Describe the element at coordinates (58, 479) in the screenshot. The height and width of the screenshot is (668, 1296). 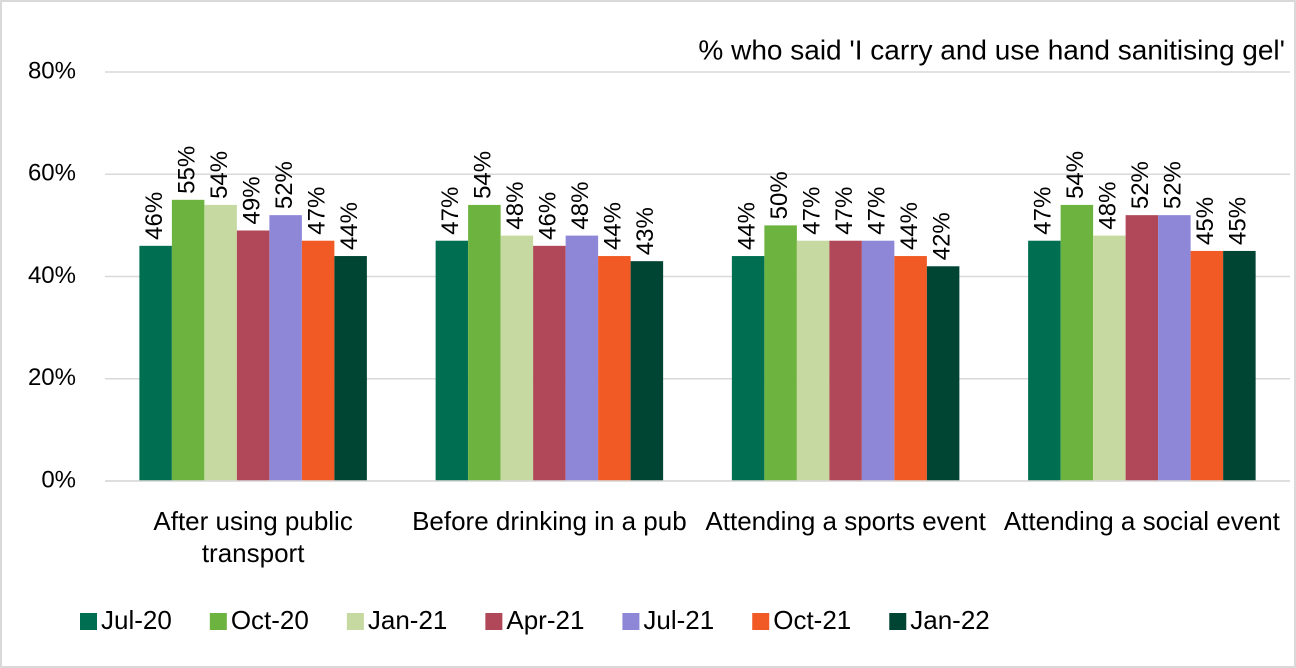
I see `y-tick-label: 0%` at that location.